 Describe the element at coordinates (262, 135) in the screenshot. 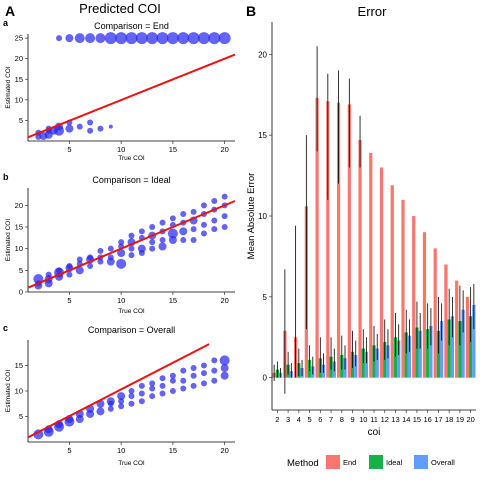

I see `bar-y-tick-label: 15` at that location.